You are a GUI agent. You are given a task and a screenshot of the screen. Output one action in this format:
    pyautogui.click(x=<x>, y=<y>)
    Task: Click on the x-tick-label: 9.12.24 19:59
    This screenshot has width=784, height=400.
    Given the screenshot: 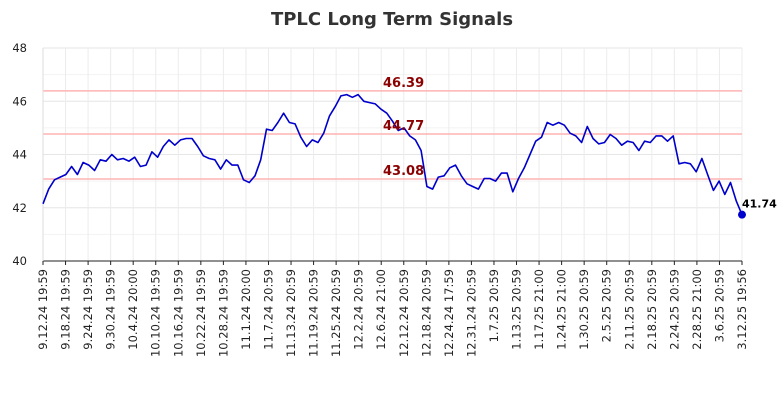 What is the action you would take?
    pyautogui.click(x=43, y=309)
    